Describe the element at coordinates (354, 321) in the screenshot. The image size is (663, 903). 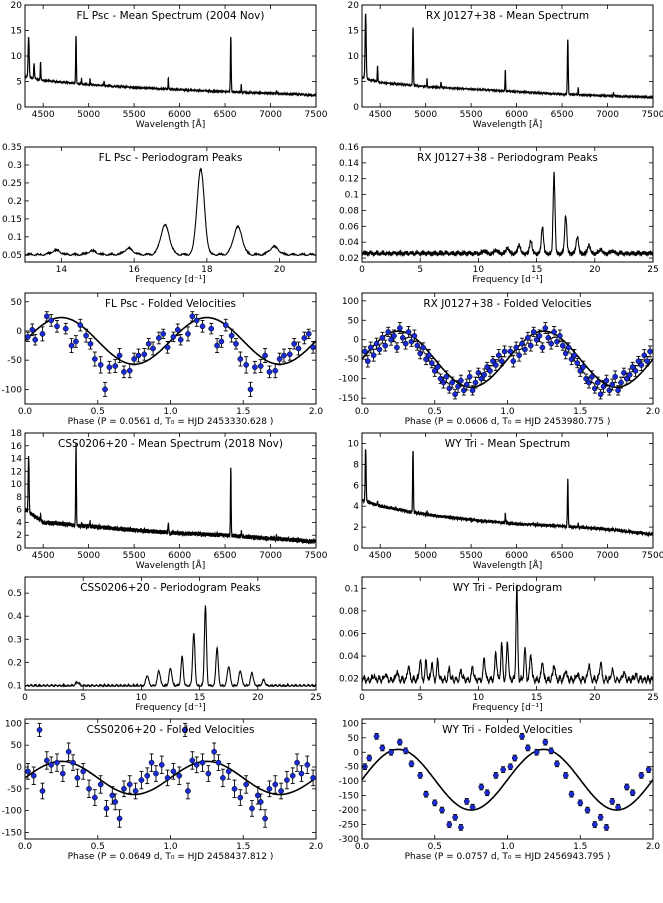
I see `y-tick-label: 50` at that location.